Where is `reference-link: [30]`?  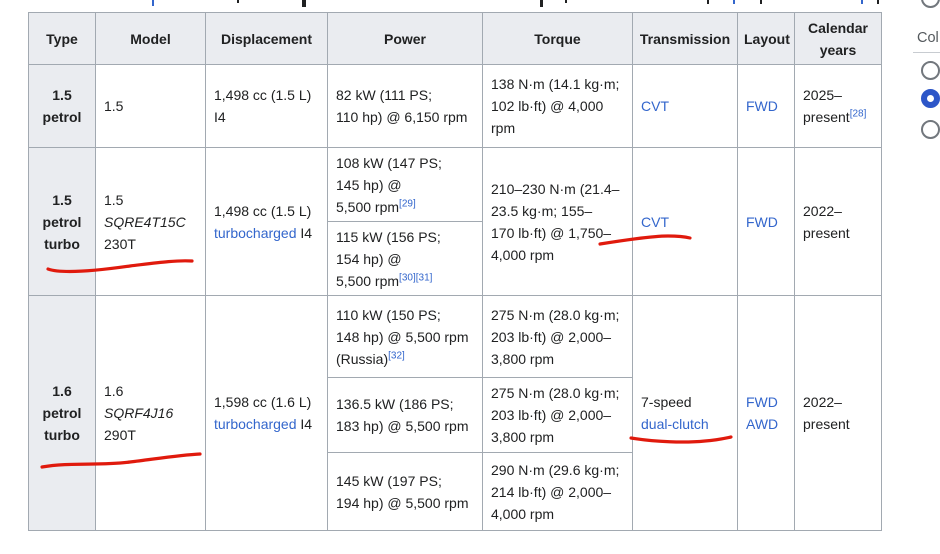
reference-link: [30] is located at coordinates (407, 277).